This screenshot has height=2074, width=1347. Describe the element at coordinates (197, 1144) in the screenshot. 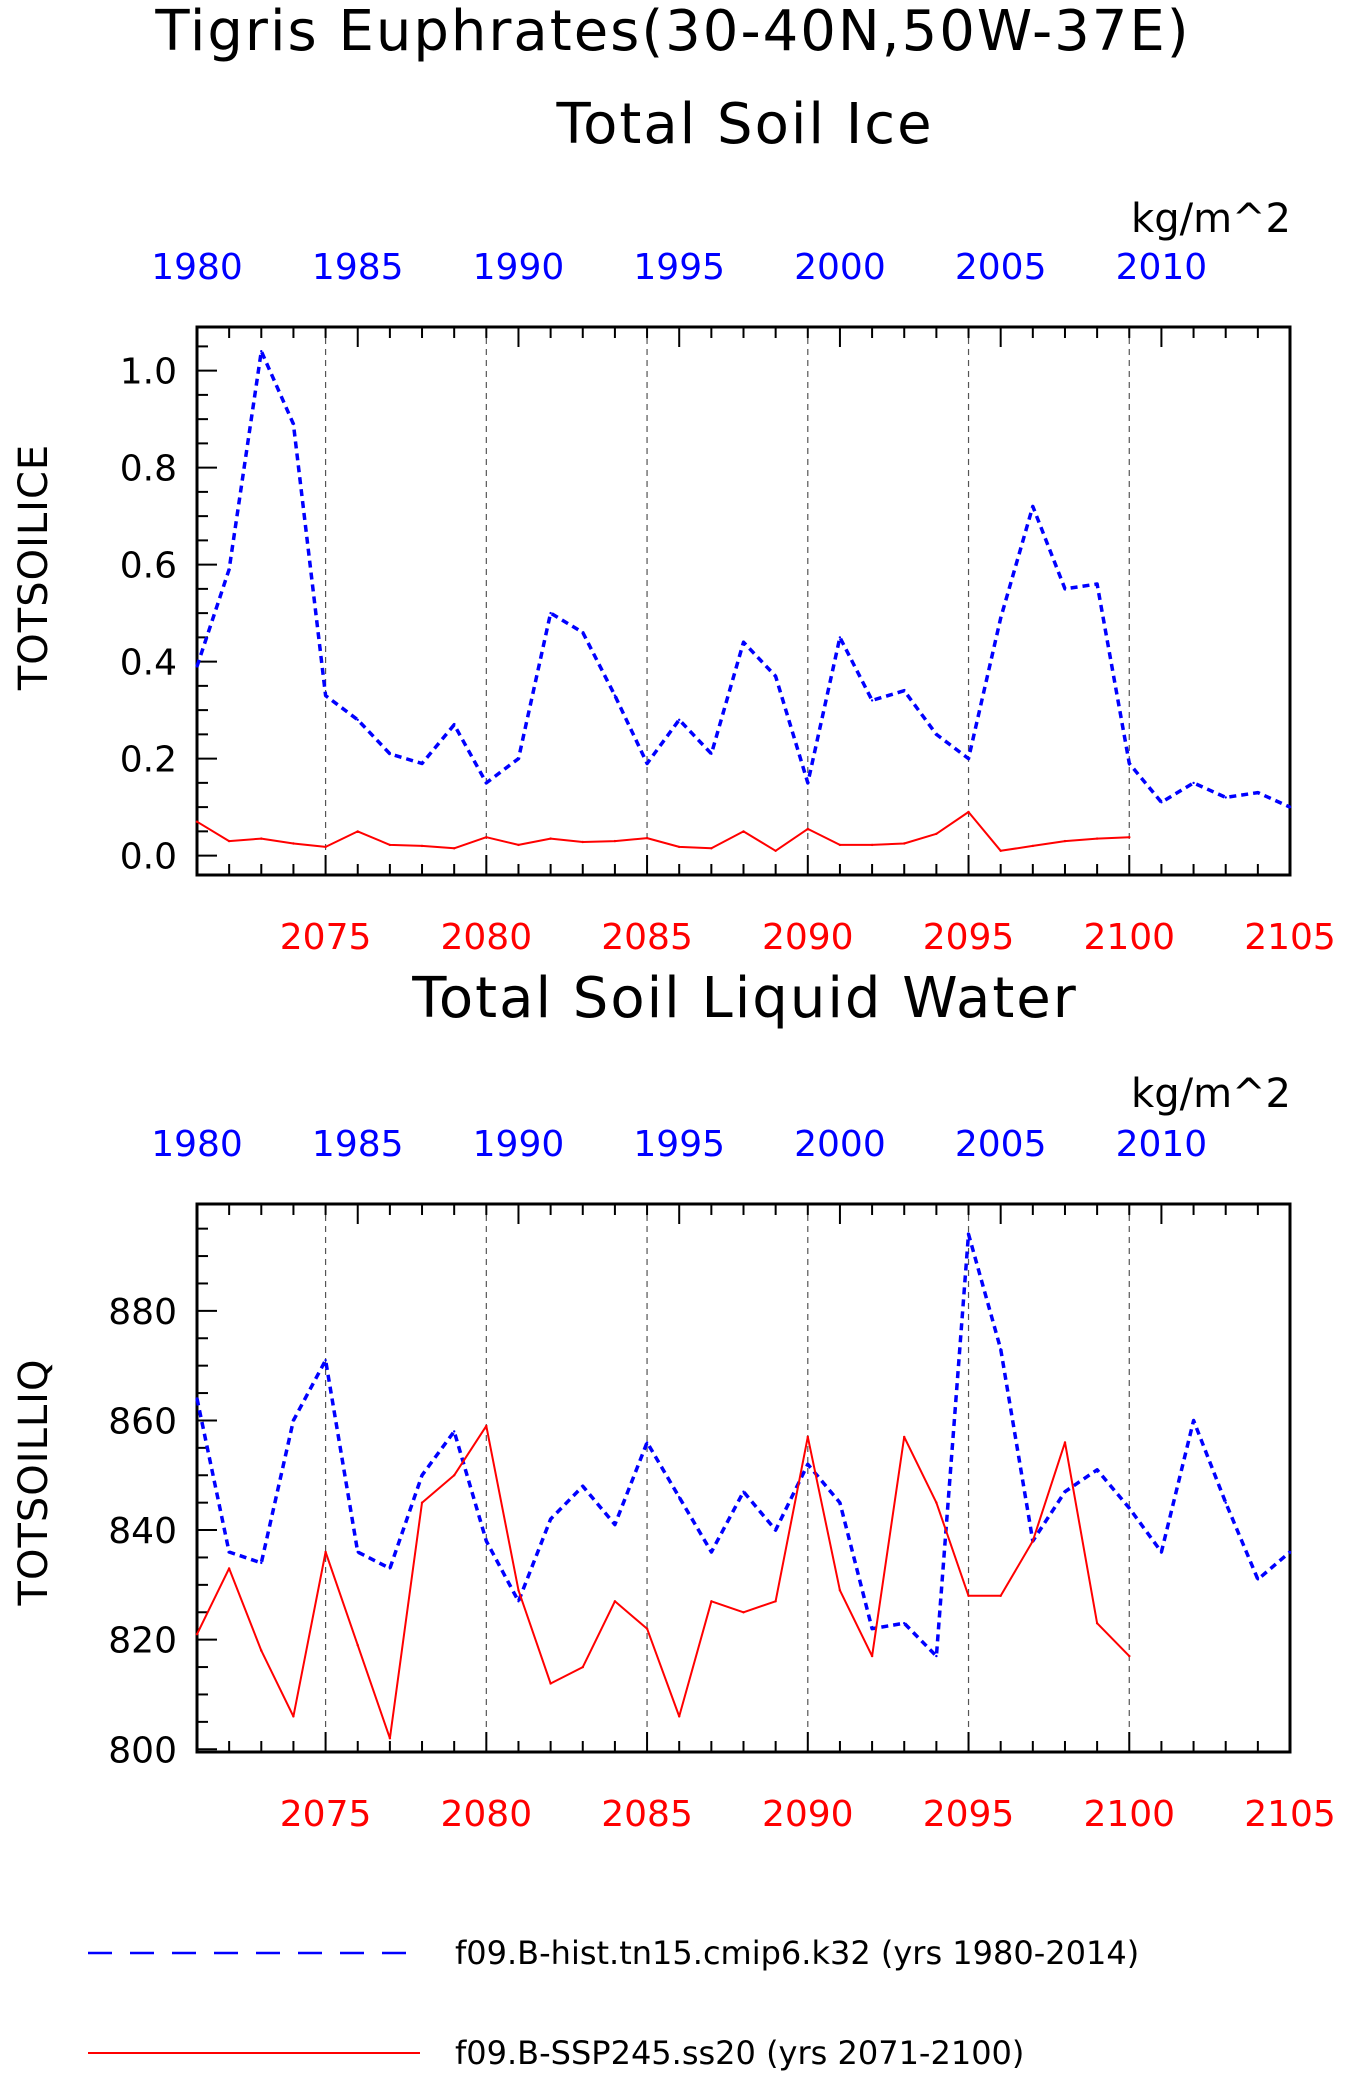

I see `x-tick-label: 1980` at that location.